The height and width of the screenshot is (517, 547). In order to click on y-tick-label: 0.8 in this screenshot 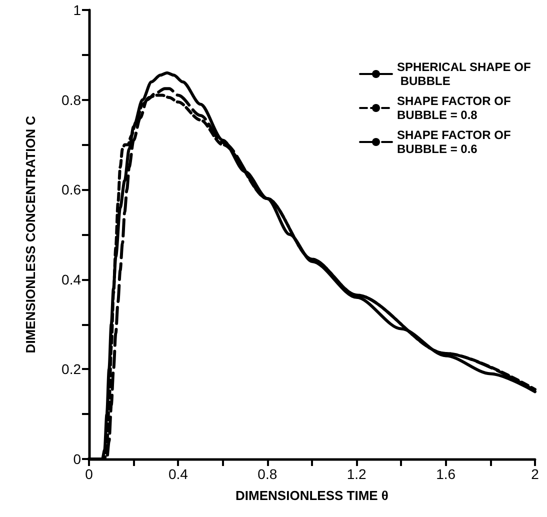, I will do `click(72, 100)`.